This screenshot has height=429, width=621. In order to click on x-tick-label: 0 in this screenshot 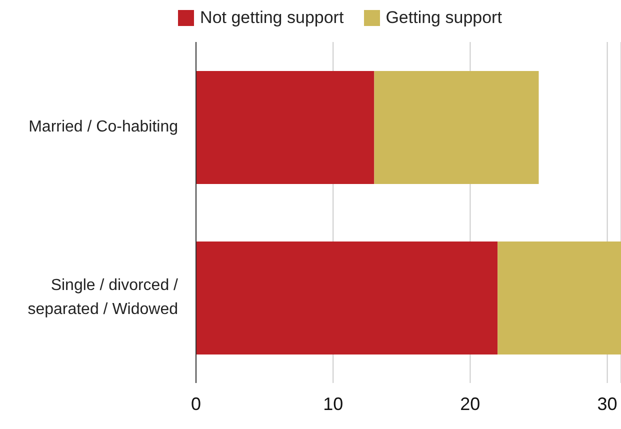, I will do `click(196, 404)`.